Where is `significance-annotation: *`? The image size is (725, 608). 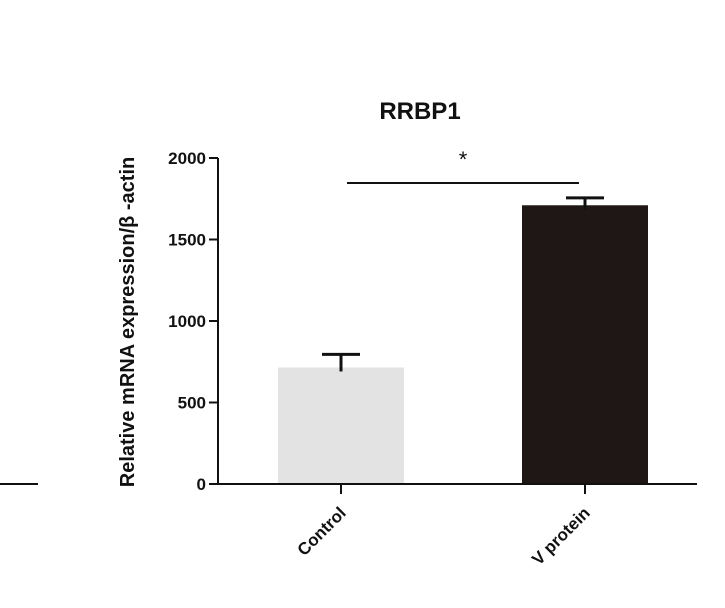
significance-annotation: * is located at coordinates (463, 165).